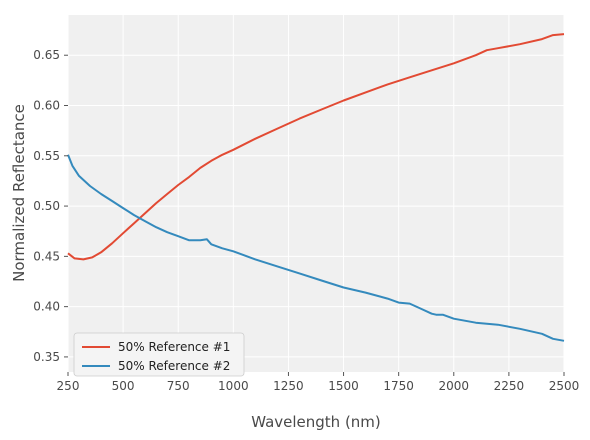 This screenshot has width=590, height=440. What do you see at coordinates (46, 206) in the screenshot?
I see `y-tick-label: 0.50` at bounding box center [46, 206].